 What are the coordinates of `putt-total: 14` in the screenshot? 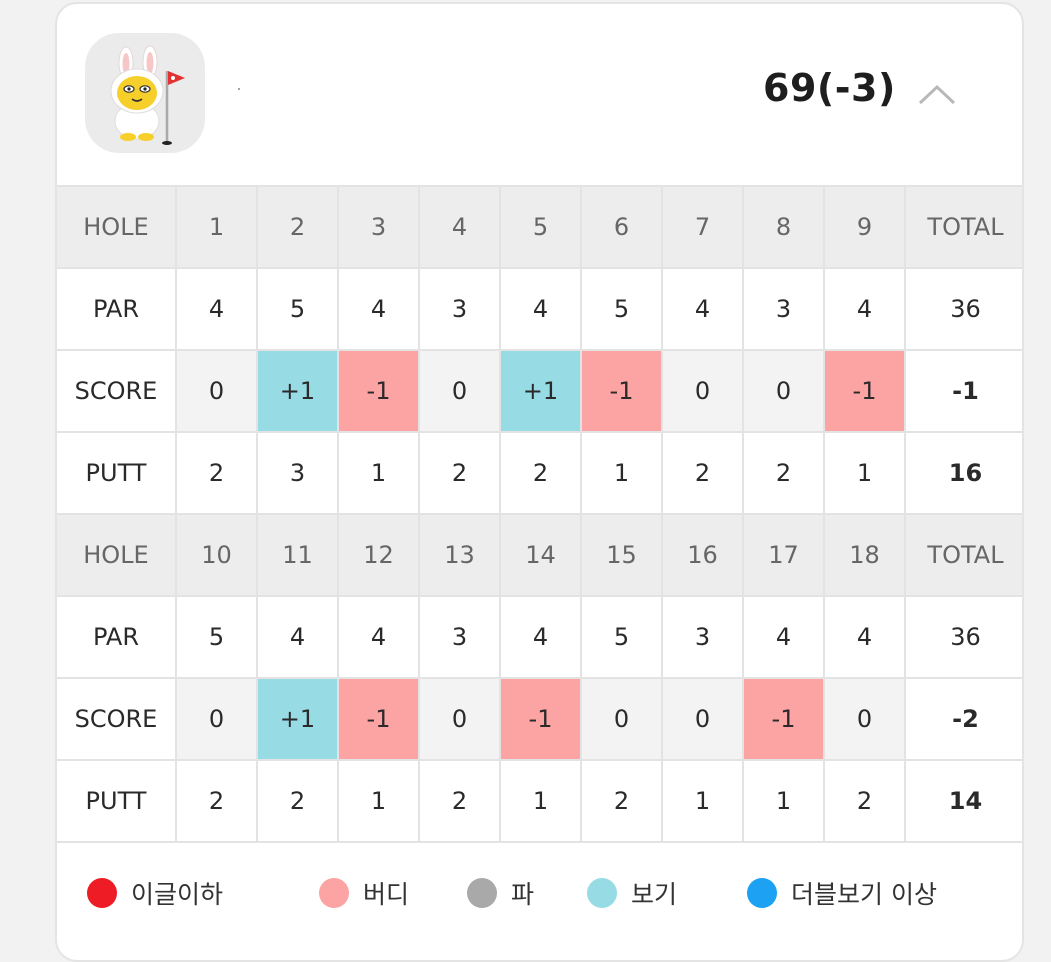 It's located at (963, 801).